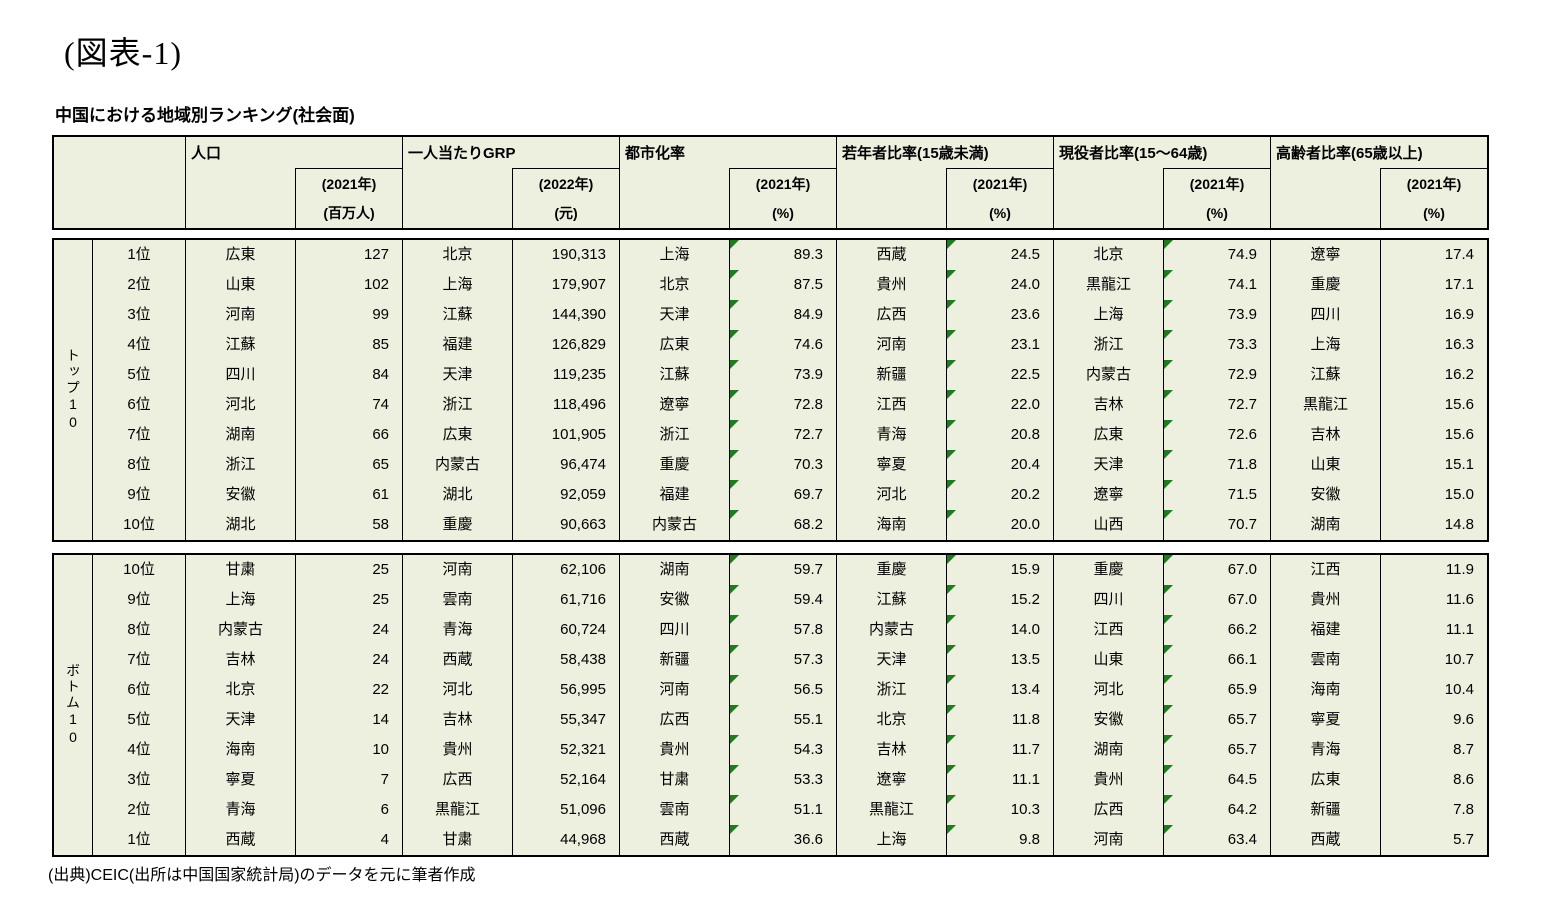 The width and height of the screenshot is (1543, 907). What do you see at coordinates (565, 600) in the screenshot?
I see `value-cell: 61,716` at bounding box center [565, 600].